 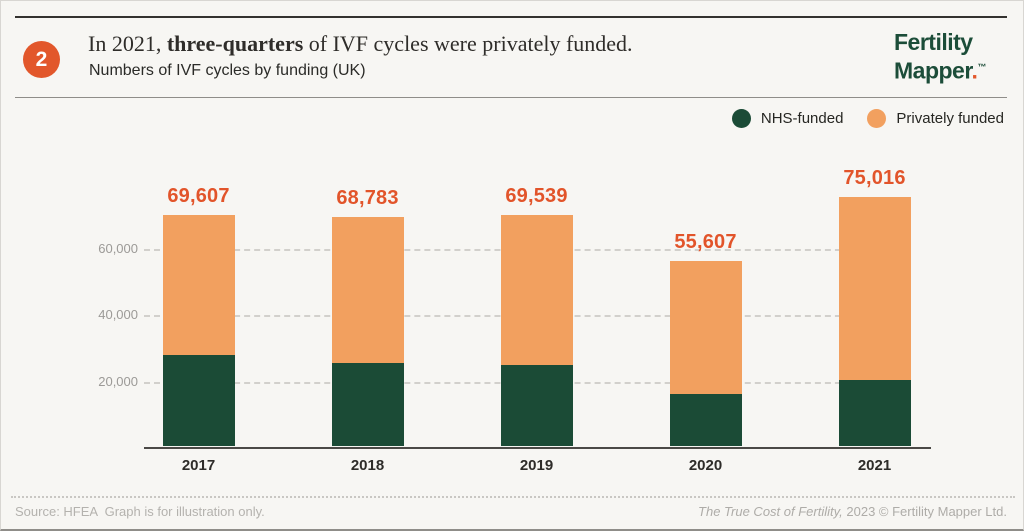 I want to click on chart-subtitle: Numbers of IVF cycles by funding (UK), so click(x=227, y=70).